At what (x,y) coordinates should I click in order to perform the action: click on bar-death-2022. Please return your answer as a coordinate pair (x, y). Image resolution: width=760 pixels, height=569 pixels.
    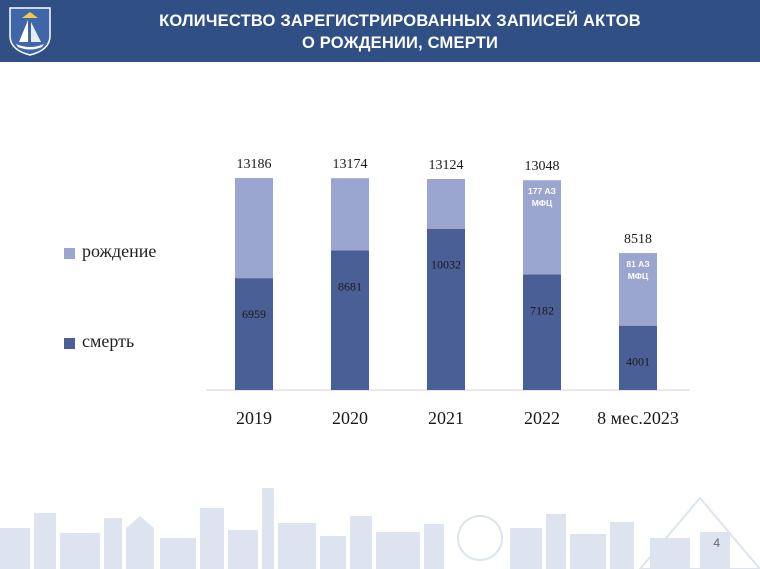
    Looking at the image, I should click on (542, 332).